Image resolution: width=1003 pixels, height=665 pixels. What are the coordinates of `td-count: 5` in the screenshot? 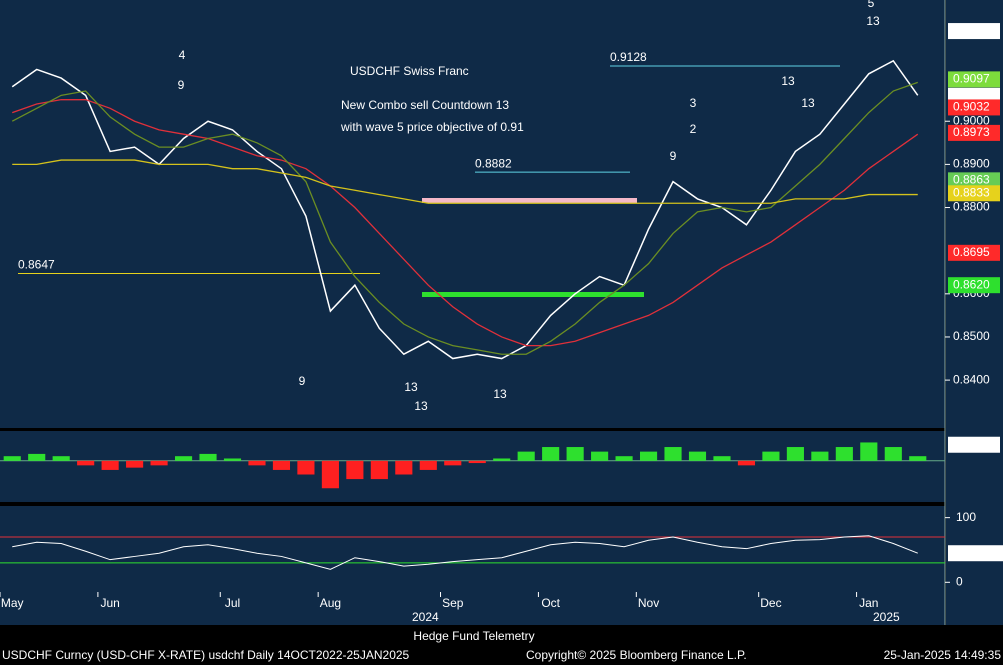 It's located at (871, 5).